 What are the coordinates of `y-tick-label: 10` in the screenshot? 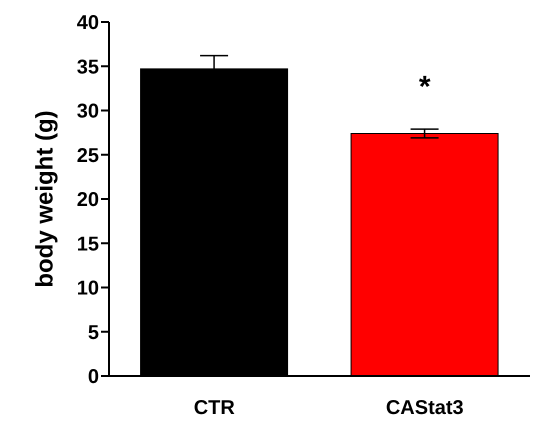 It's located at (87, 289).